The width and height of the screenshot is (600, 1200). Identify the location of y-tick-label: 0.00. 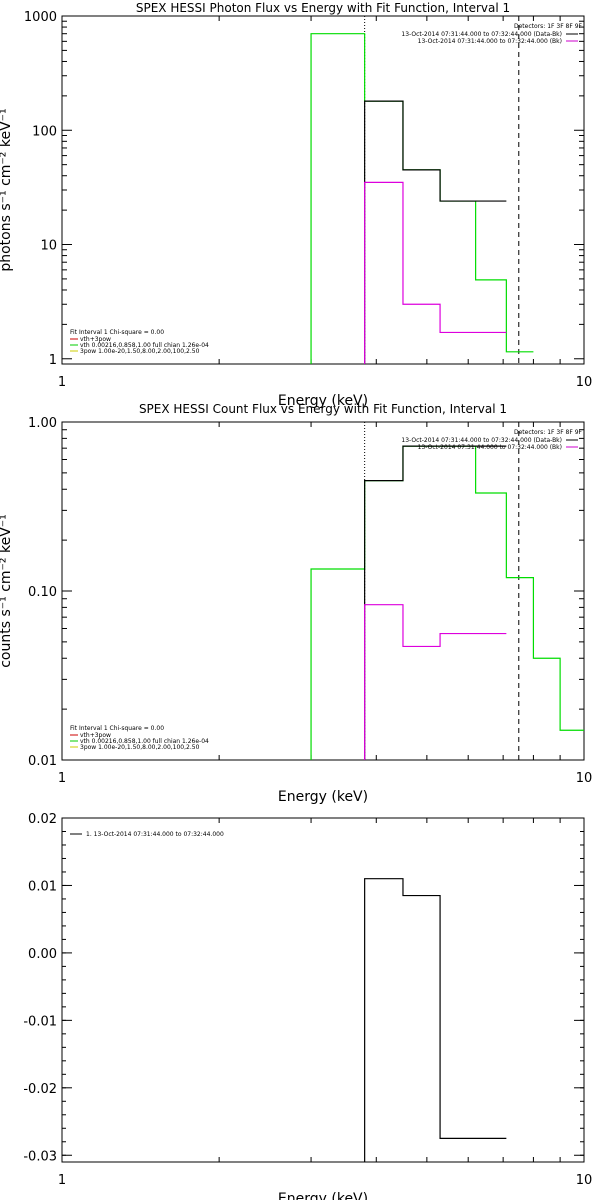
(42, 954).